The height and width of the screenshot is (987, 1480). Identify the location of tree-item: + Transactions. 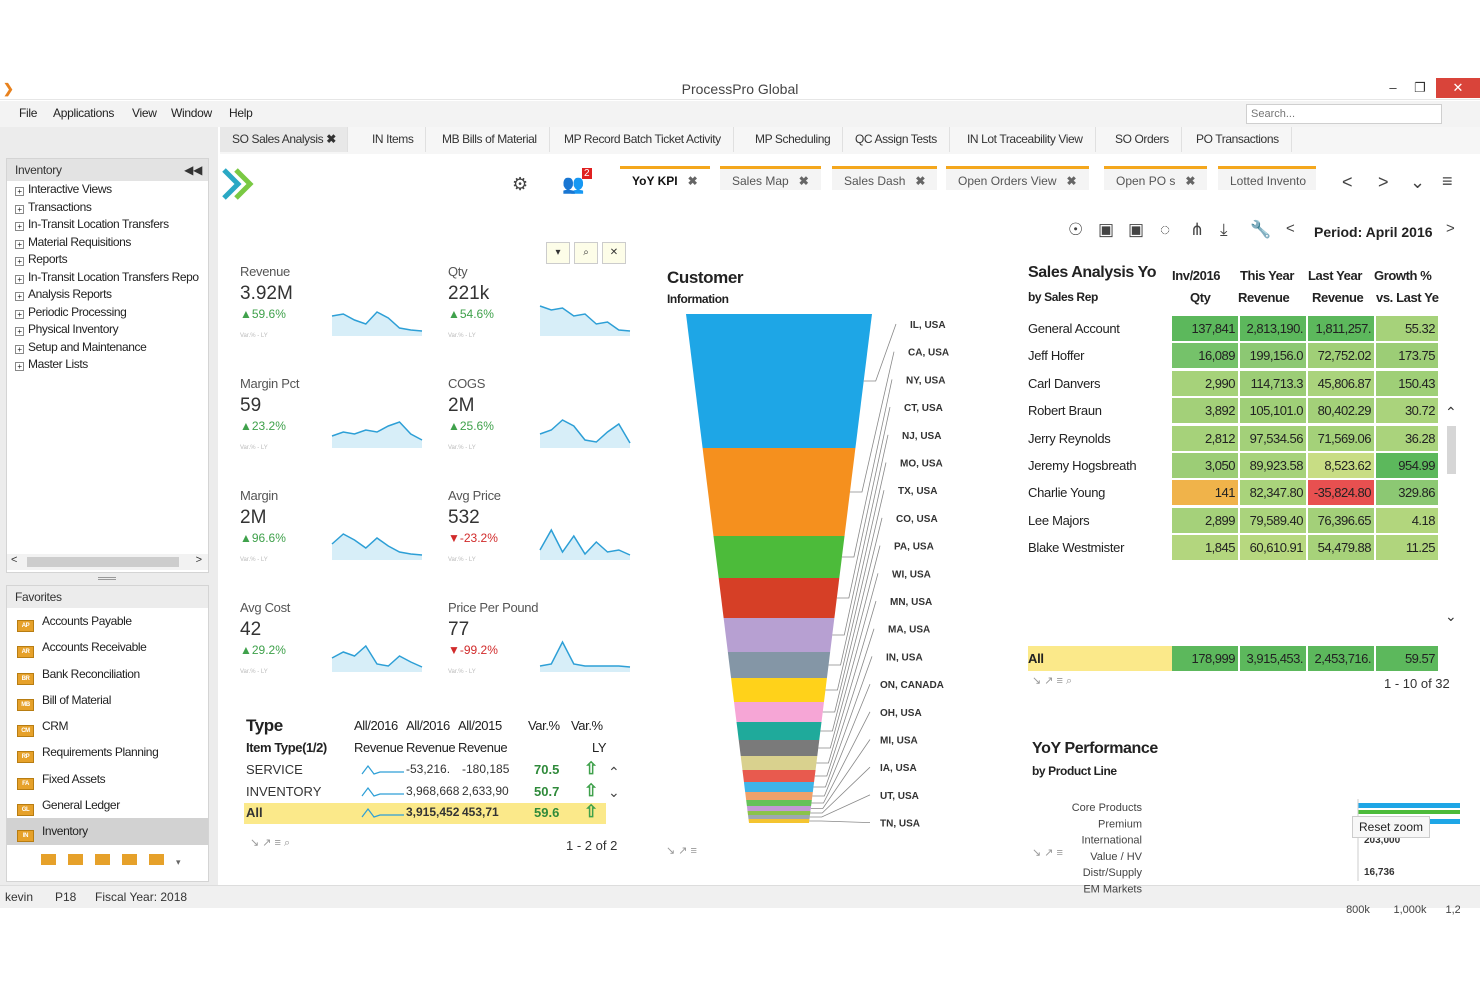
(107, 208).